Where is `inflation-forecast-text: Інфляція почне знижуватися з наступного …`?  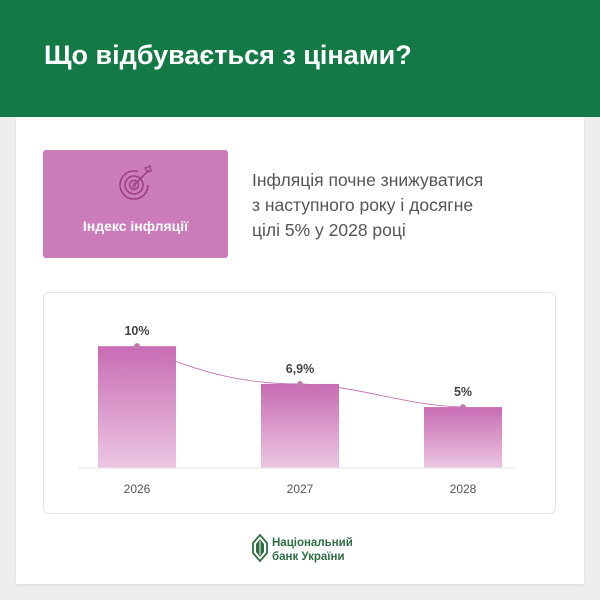 inflation-forecast-text: Інфляція почне знижуватися з наступного … is located at coordinates (402, 205).